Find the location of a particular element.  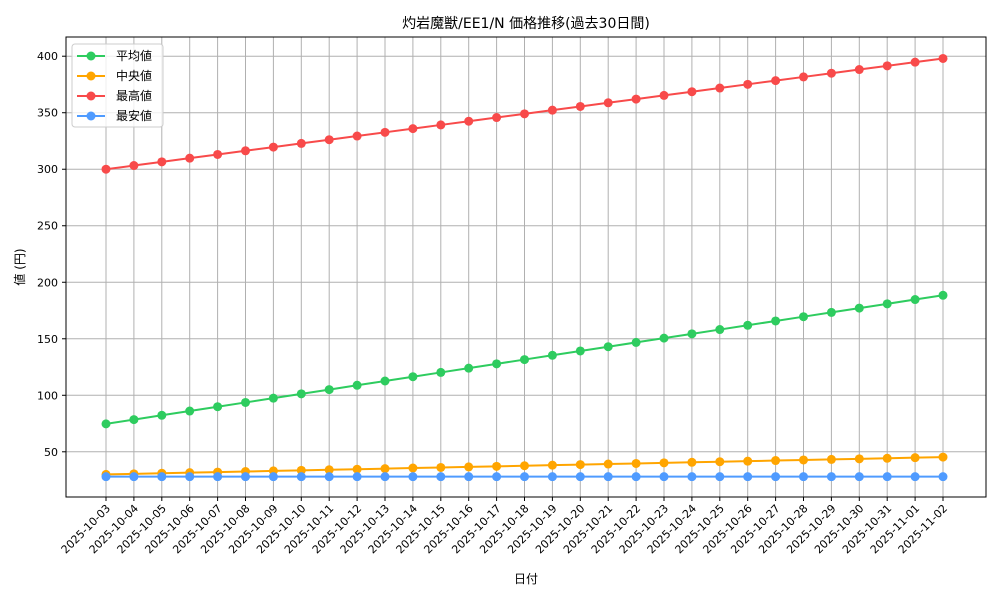

chart-title: 灼岩魔獣/EE1/N 価格推移(過去30日間) is located at coordinates (526, 24).